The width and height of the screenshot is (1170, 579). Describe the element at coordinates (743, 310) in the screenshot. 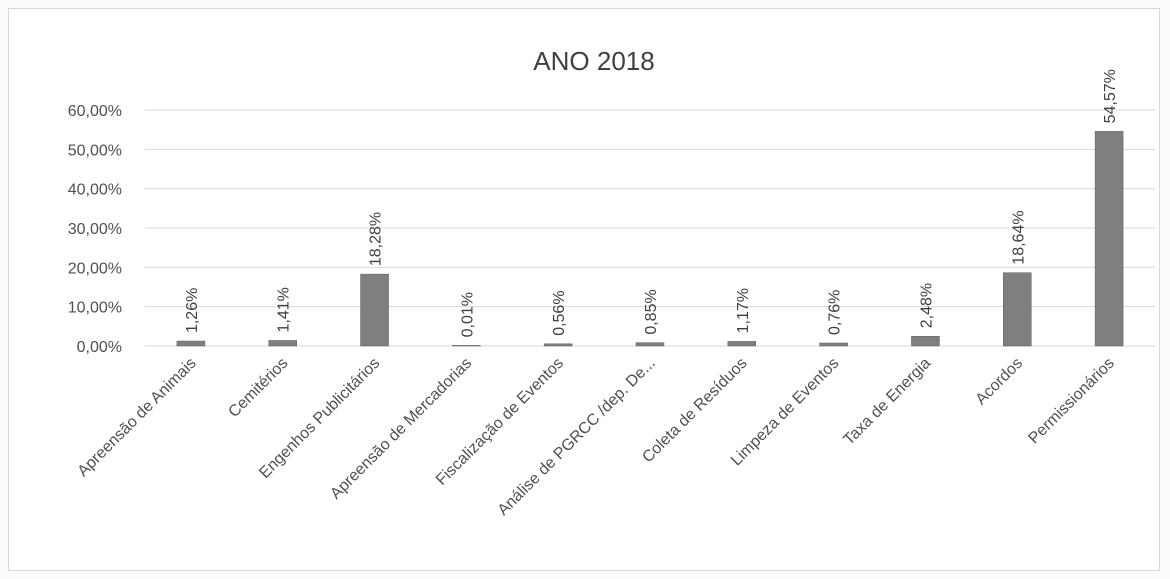

I see `data-label: 1,17%` at that location.